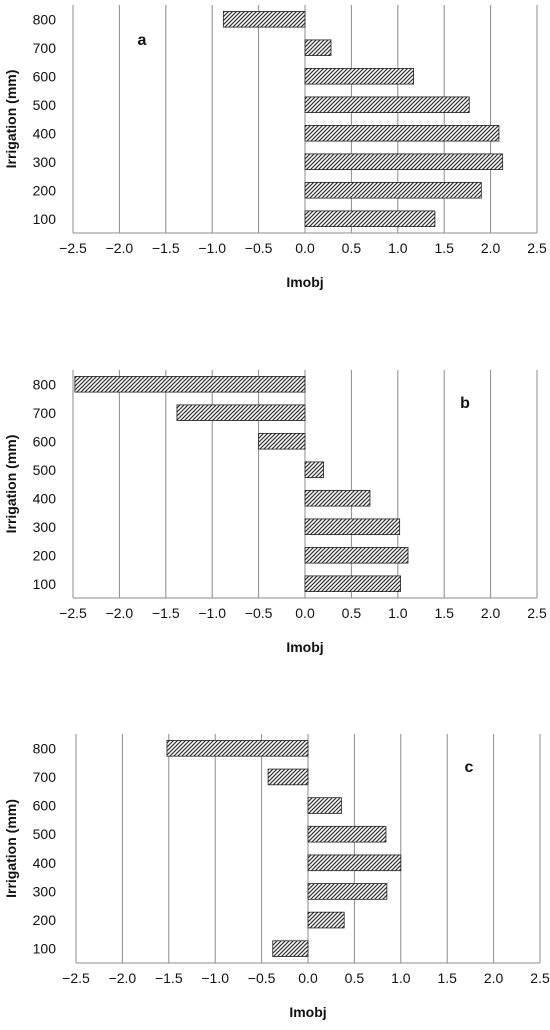  What do you see at coordinates (469, 767) in the screenshot?
I see `panel-label: c` at bounding box center [469, 767].